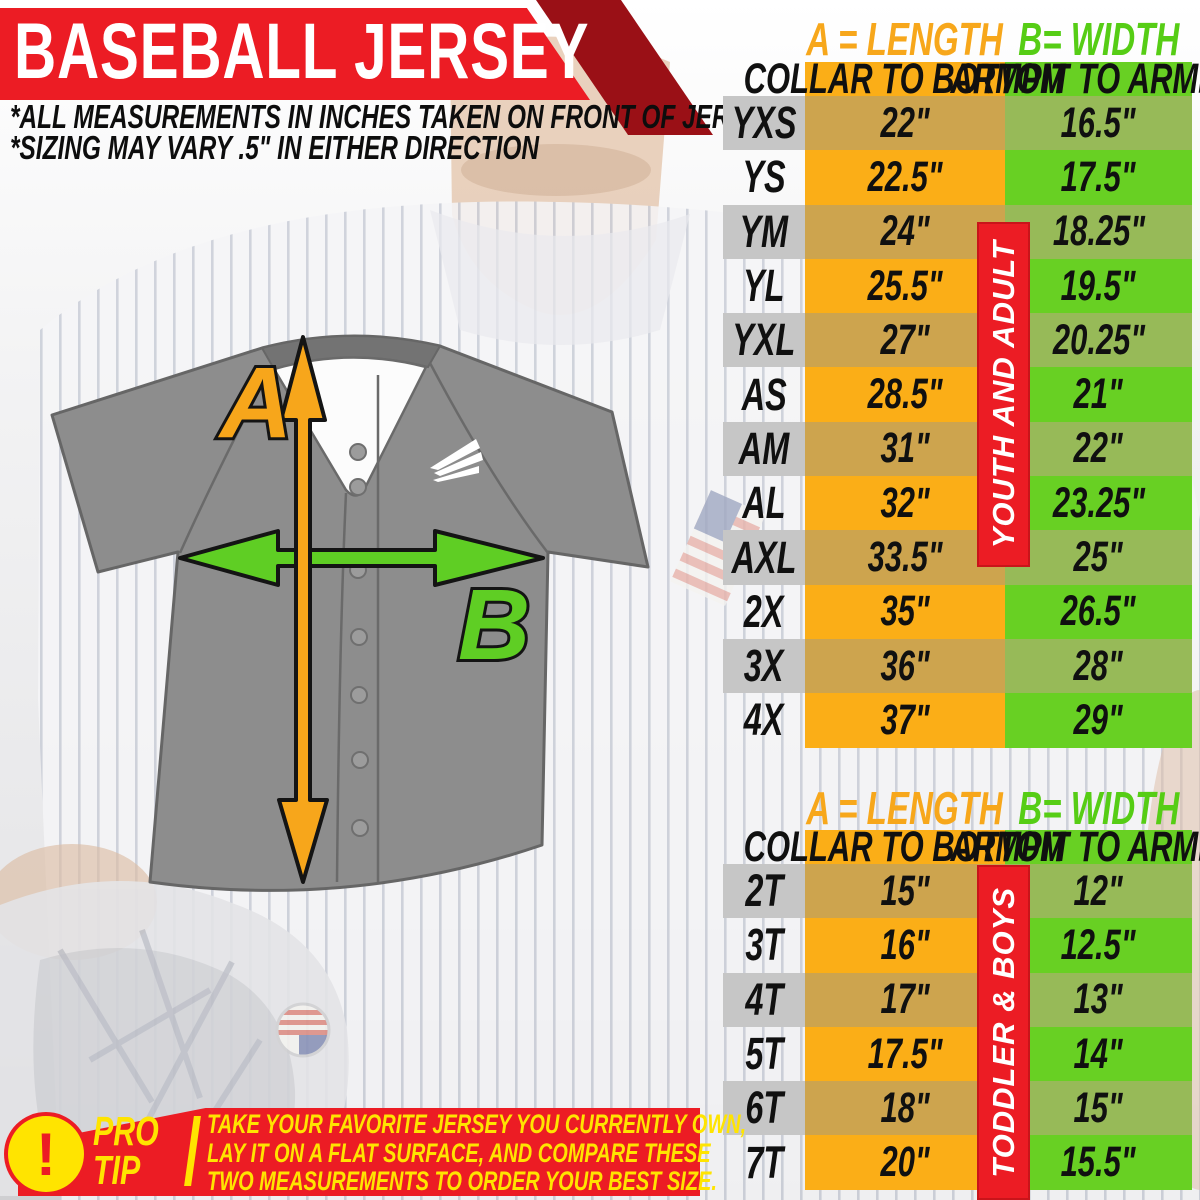 Image resolution: width=1200 pixels, height=1200 pixels. Describe the element at coordinates (494, 625) in the screenshot. I see `width-arrow-label: B` at that location.